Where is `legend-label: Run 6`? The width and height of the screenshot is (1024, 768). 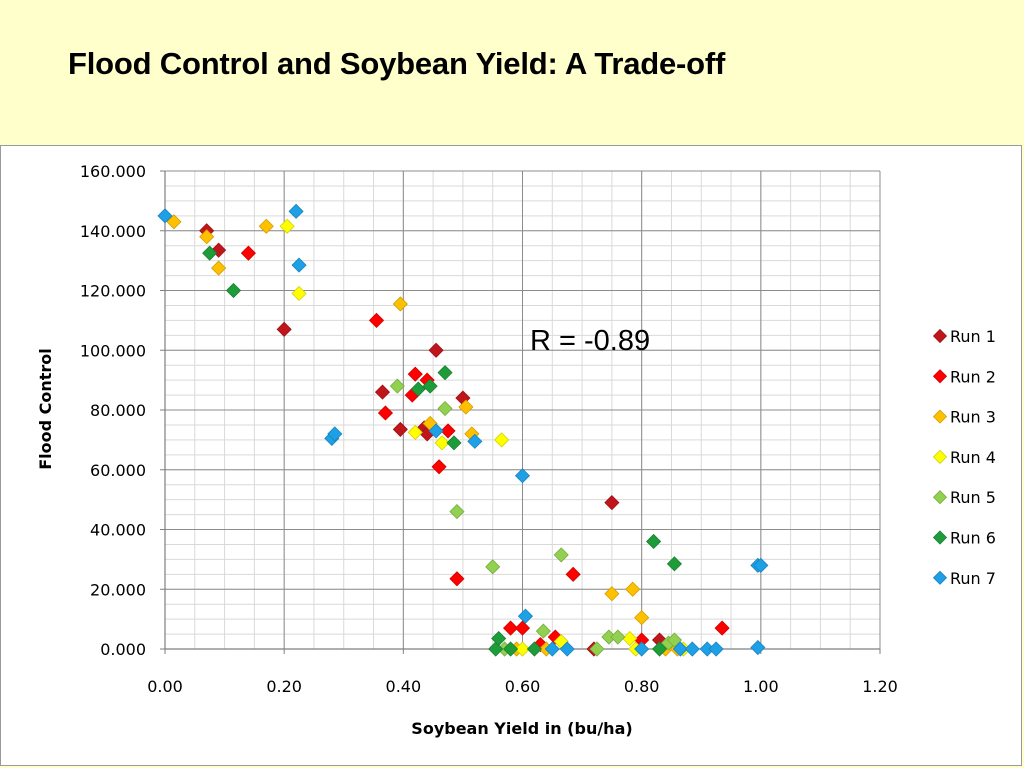 legend-label: Run 6 is located at coordinates (973, 538).